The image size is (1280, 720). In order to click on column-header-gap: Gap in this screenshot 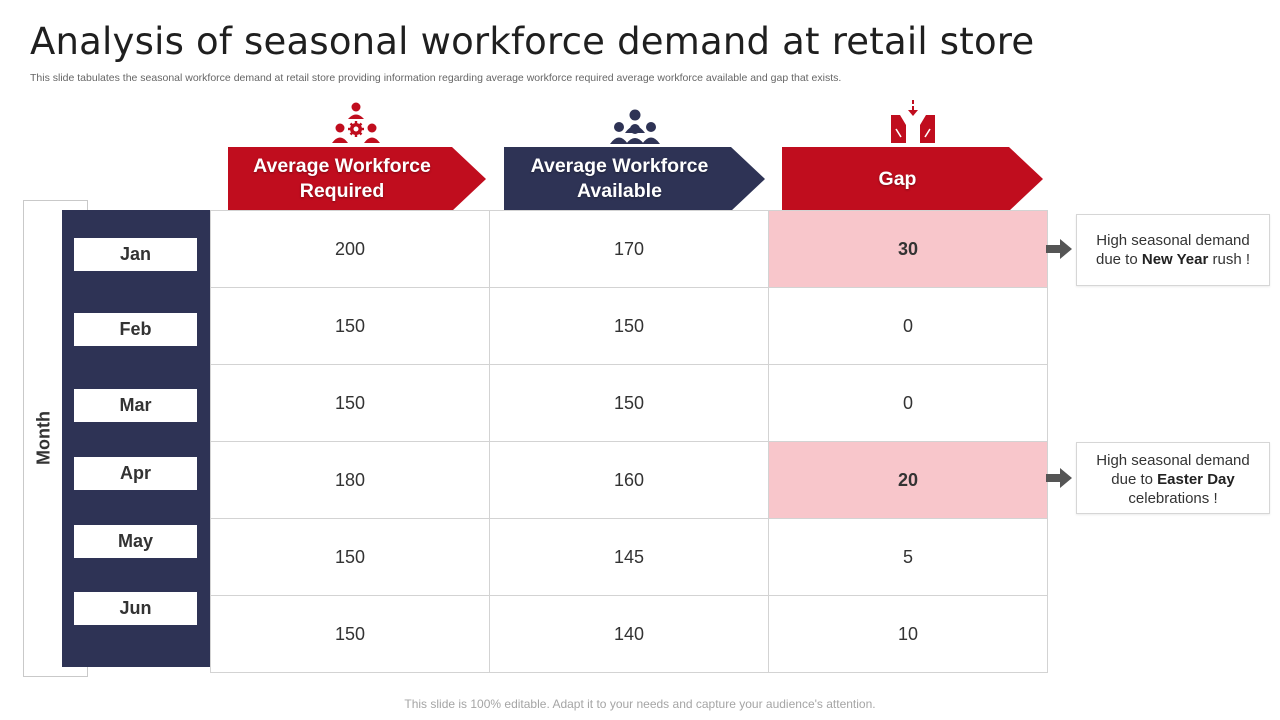, I will do `click(912, 179)`.